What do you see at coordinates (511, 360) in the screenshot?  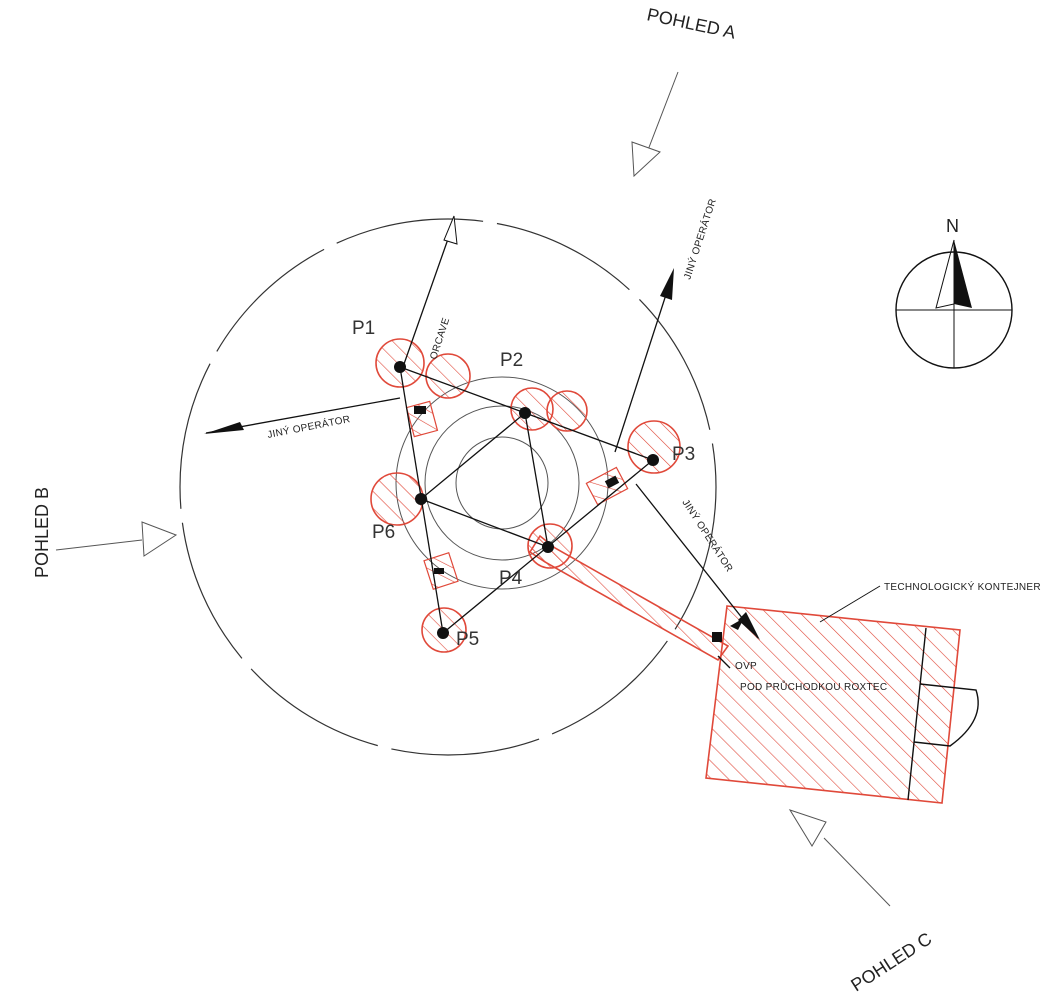 I see `label-p2: P2` at bounding box center [511, 360].